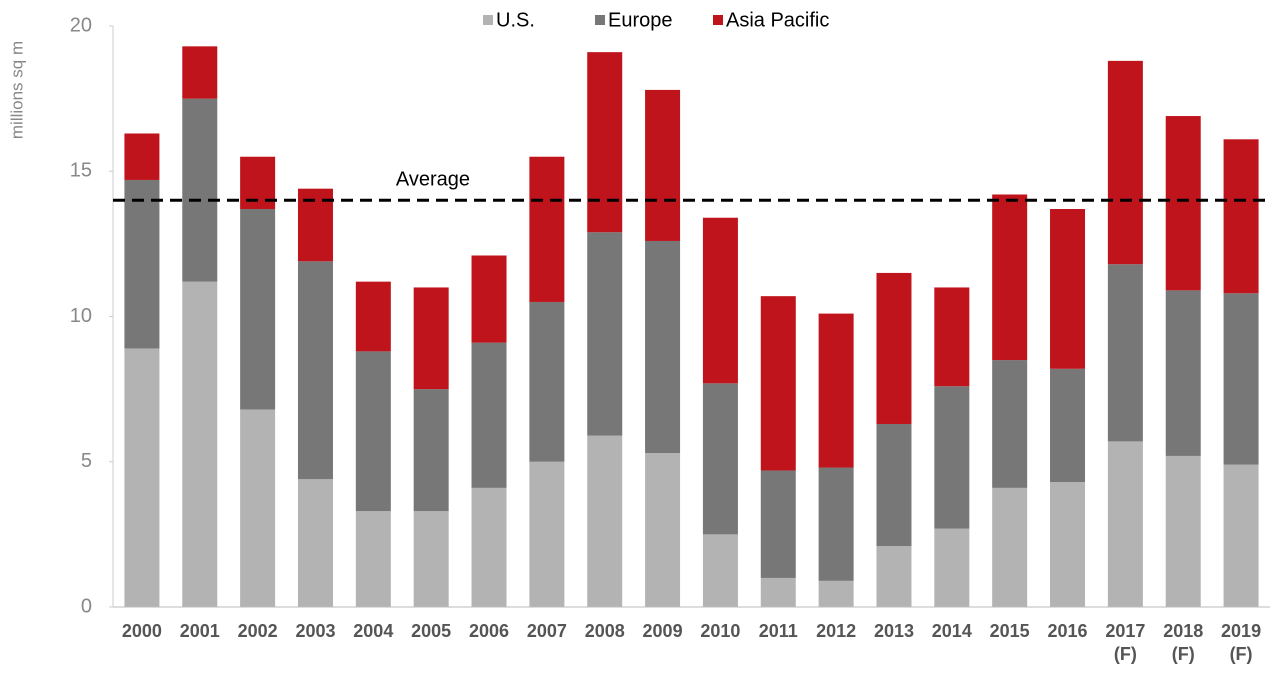  What do you see at coordinates (433, 180) in the screenshot?
I see `average-label: Average` at bounding box center [433, 180].